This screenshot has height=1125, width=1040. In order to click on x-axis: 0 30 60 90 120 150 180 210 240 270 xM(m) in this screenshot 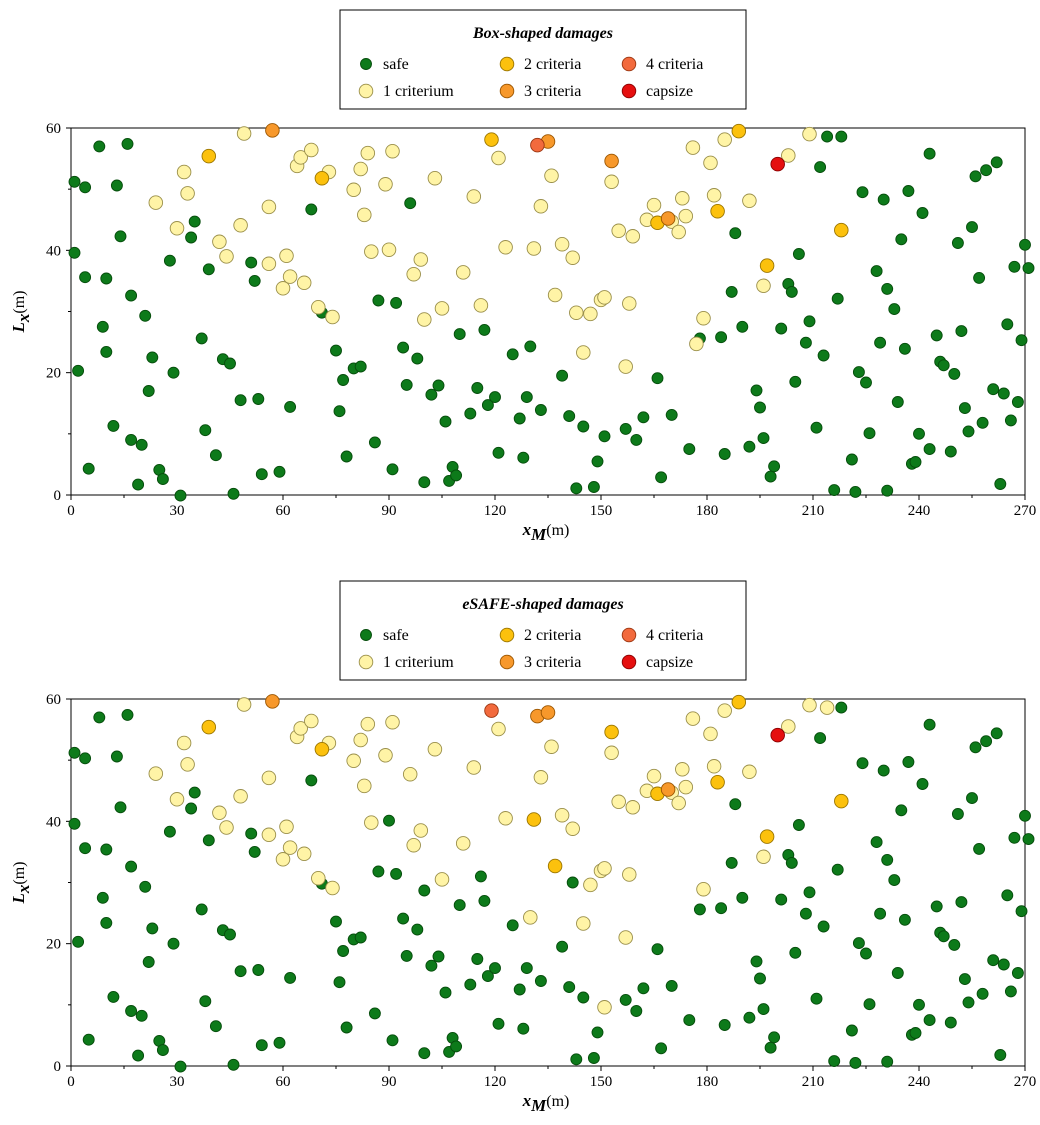, I will do `click(551, 1090)`.